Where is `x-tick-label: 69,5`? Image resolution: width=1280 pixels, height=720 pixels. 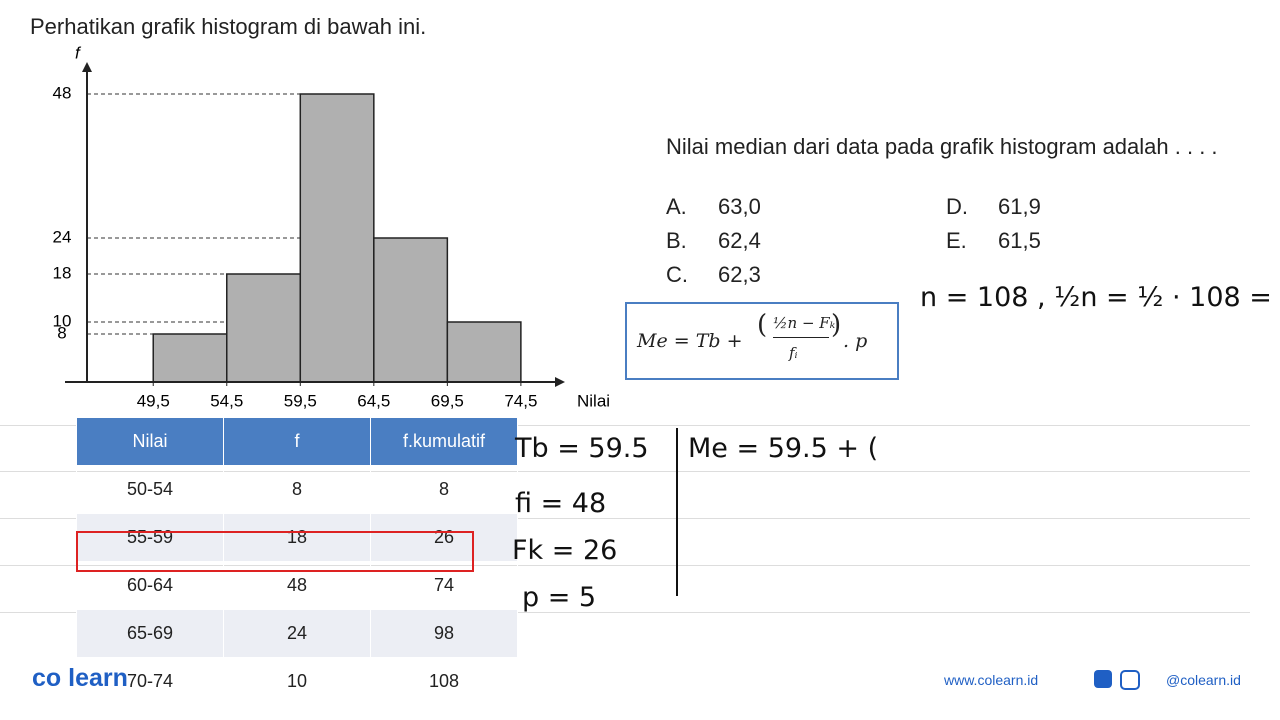 x-tick-label: 69,5 is located at coordinates (447, 400).